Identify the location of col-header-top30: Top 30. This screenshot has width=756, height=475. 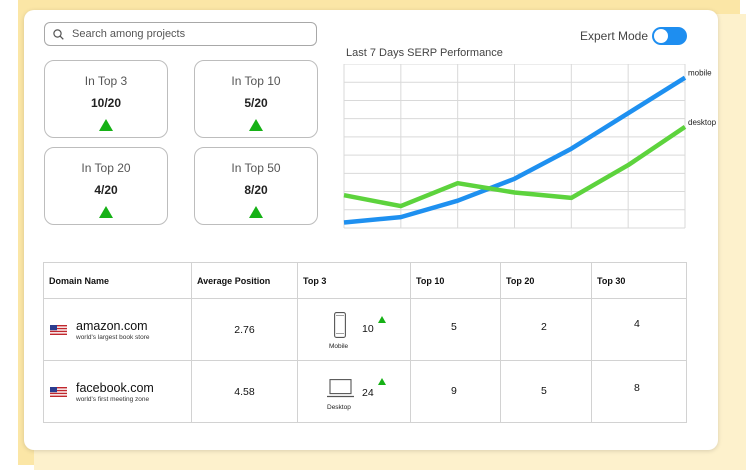
(639, 280).